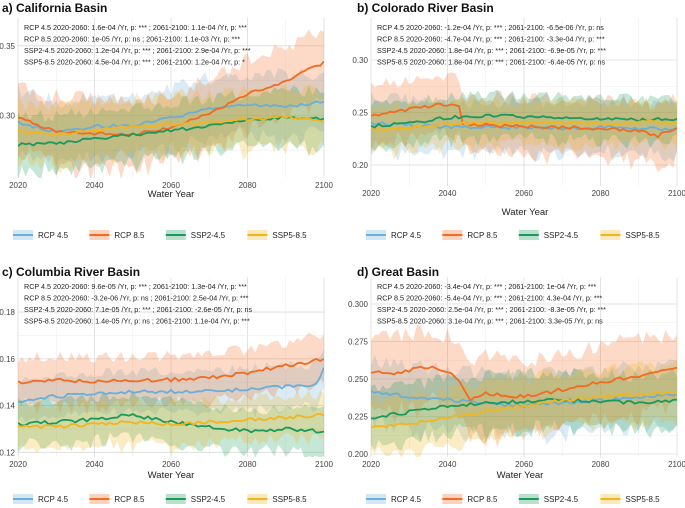  What do you see at coordinates (358, 454) in the screenshot?
I see `y-tick-label: 0.200` at bounding box center [358, 454].